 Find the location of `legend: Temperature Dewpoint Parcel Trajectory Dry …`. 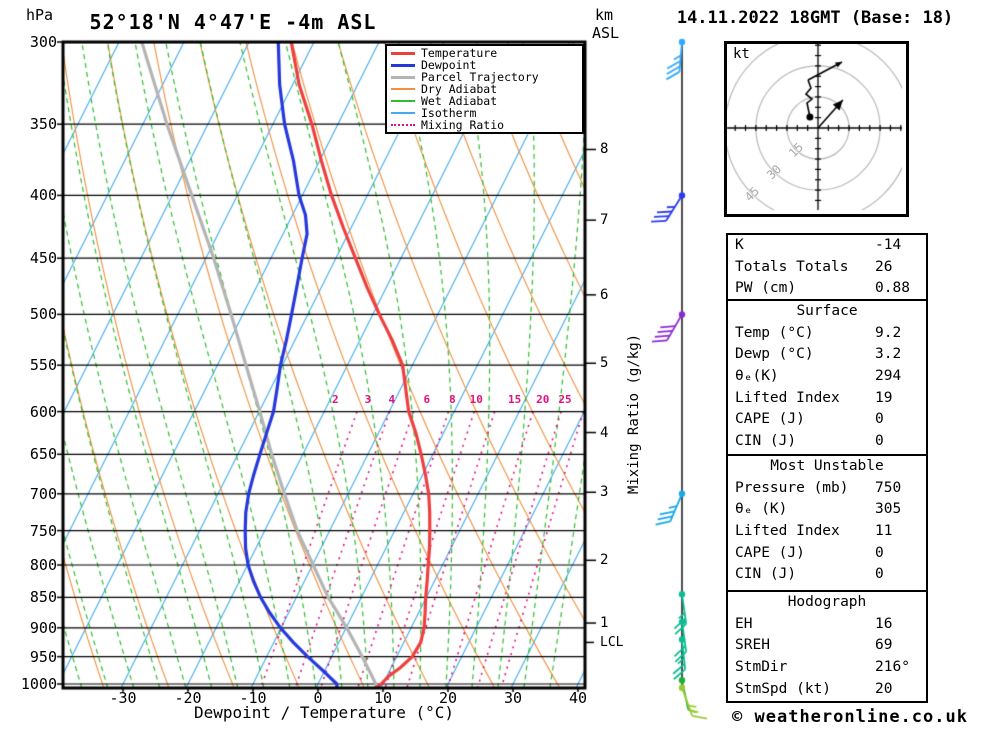

legend: Temperature Dewpoint Parcel Trajectory Dry … is located at coordinates (484, 89).